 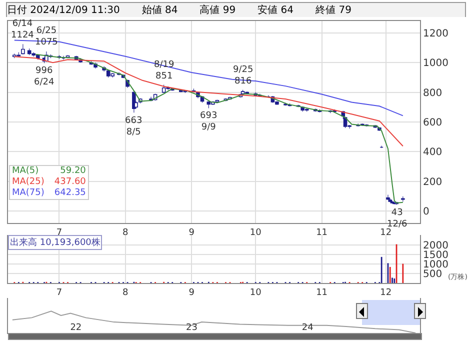 I want to click on annotation: 996 6/24, so click(x=44, y=77).